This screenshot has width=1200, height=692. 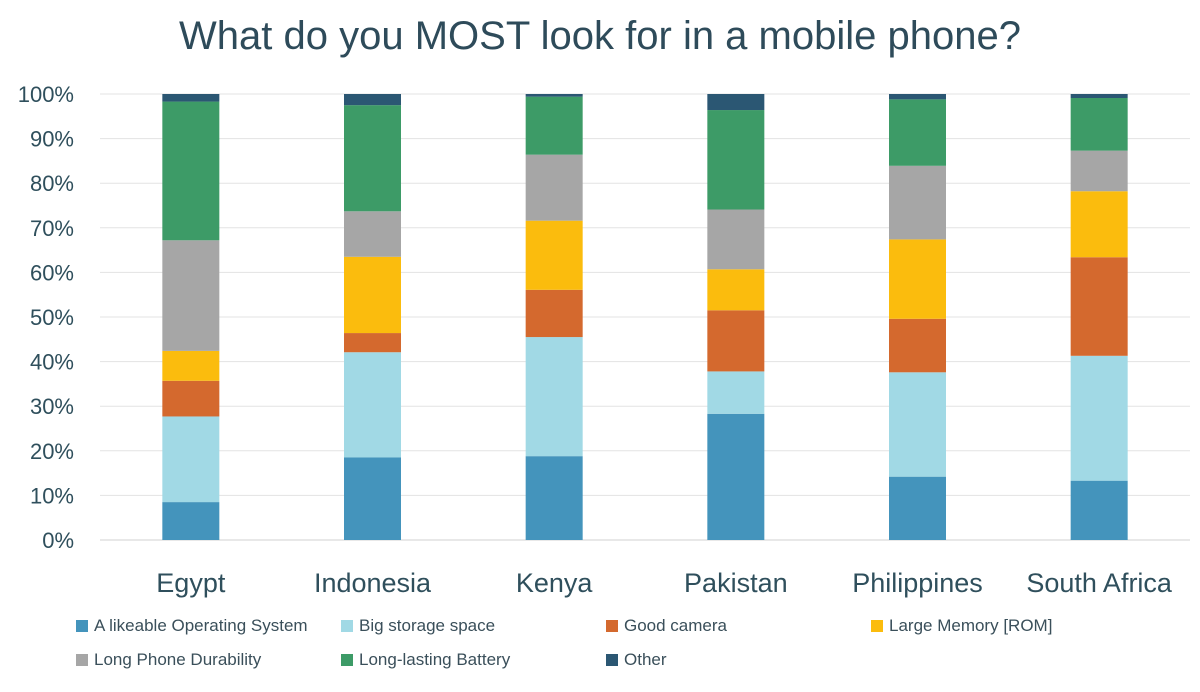 What do you see at coordinates (58, 540) in the screenshot?
I see `y-tick-label: 0%` at bounding box center [58, 540].